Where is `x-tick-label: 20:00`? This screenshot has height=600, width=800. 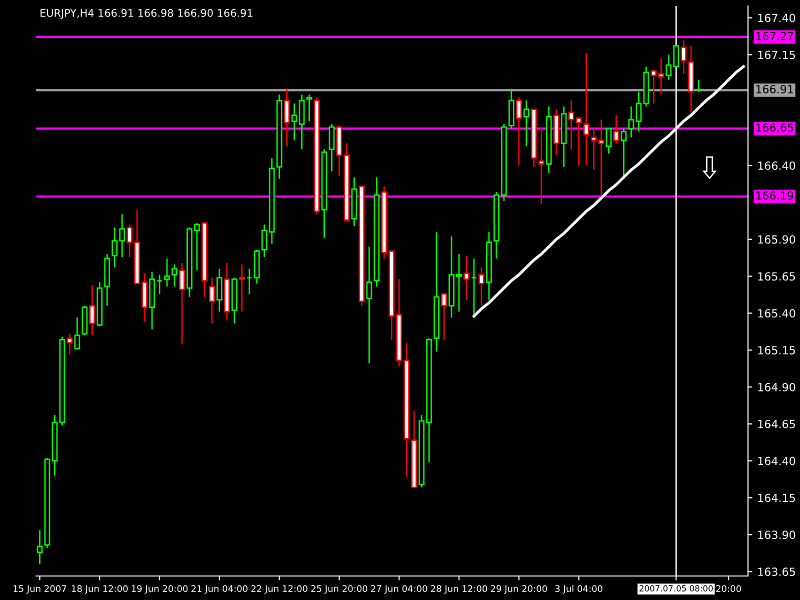 x-tick-label: 20:00 is located at coordinates (728, 588).